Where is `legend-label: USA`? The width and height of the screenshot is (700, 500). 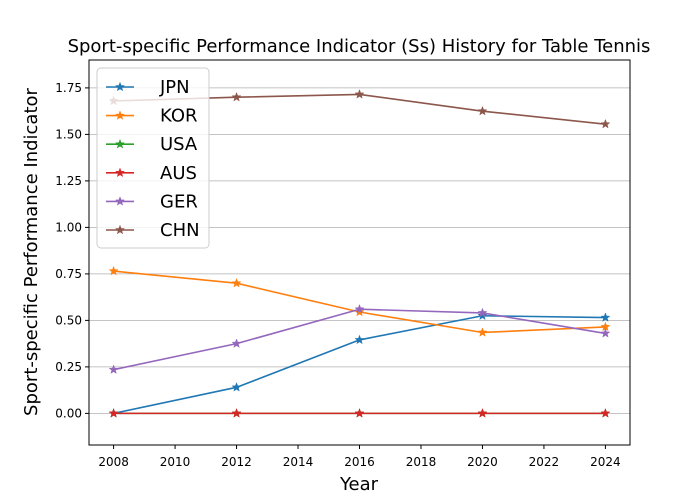
legend-label: USA is located at coordinates (179, 144).